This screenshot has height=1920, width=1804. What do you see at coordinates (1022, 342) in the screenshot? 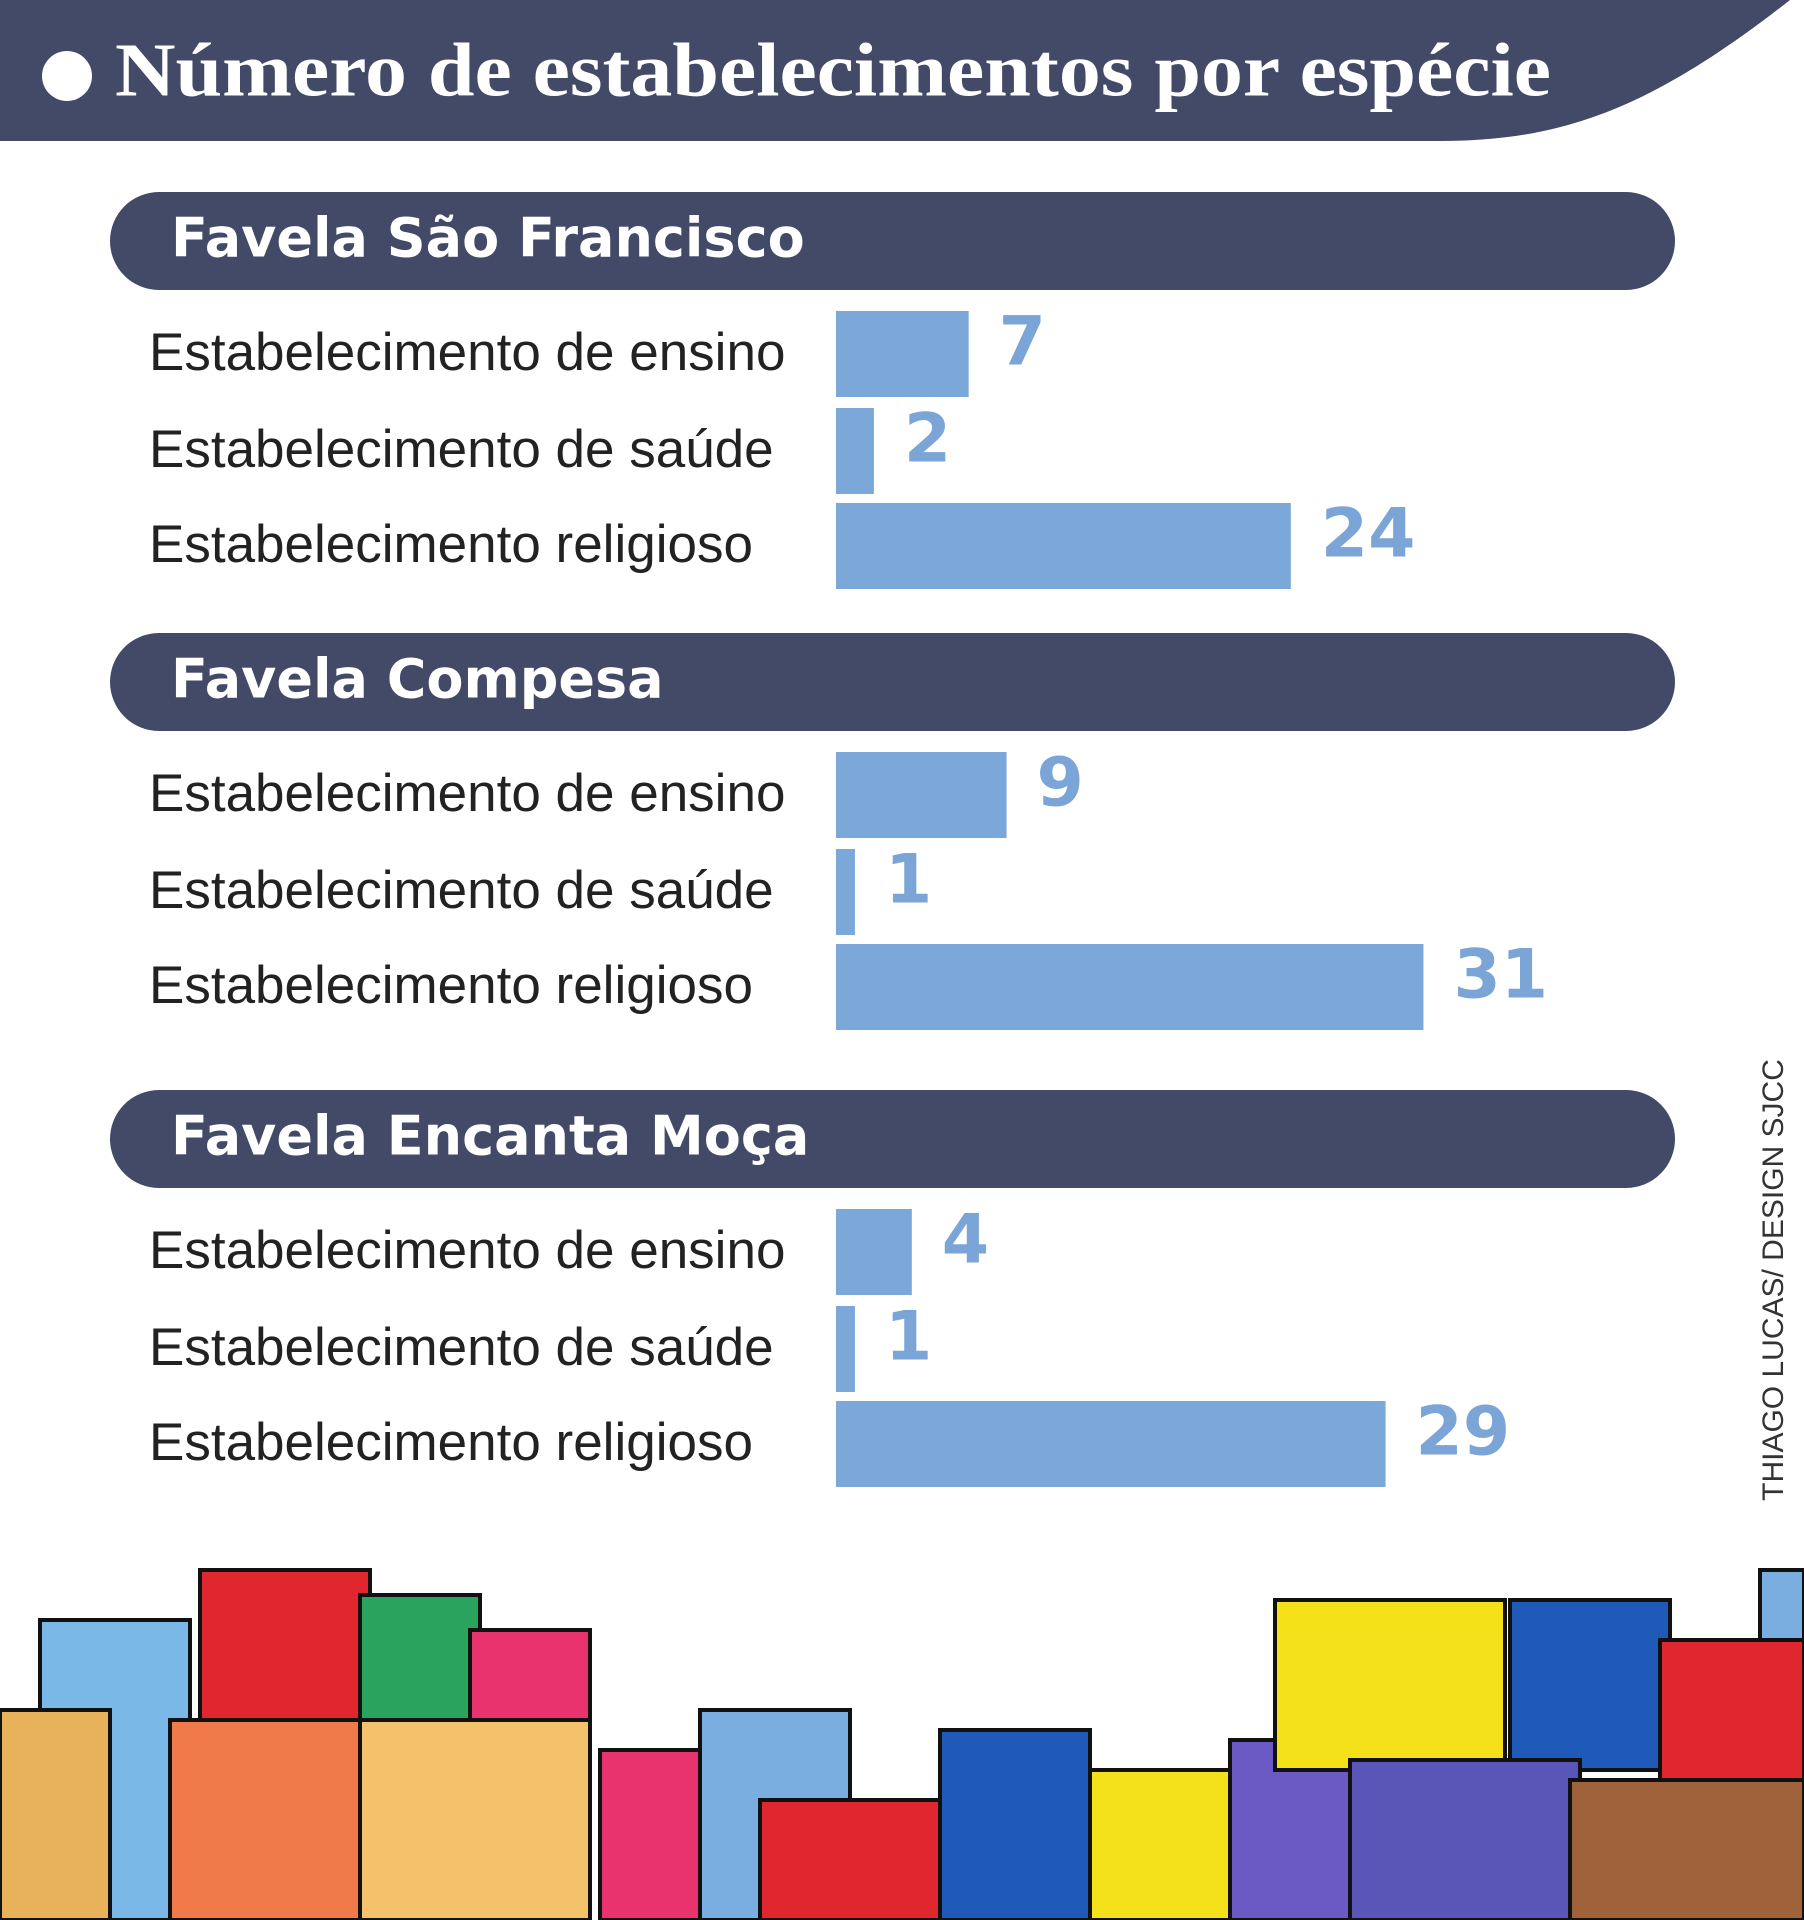
I see `value-label: 7` at bounding box center [1022, 342].